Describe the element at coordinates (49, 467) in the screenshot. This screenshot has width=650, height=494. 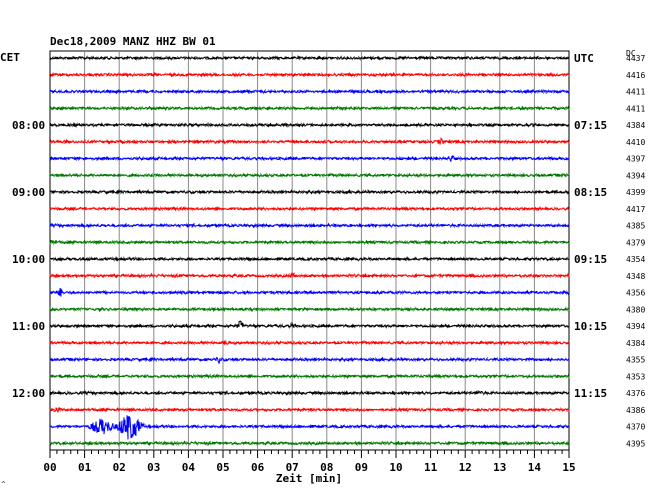
I see `x-tick-label: 00` at that location.